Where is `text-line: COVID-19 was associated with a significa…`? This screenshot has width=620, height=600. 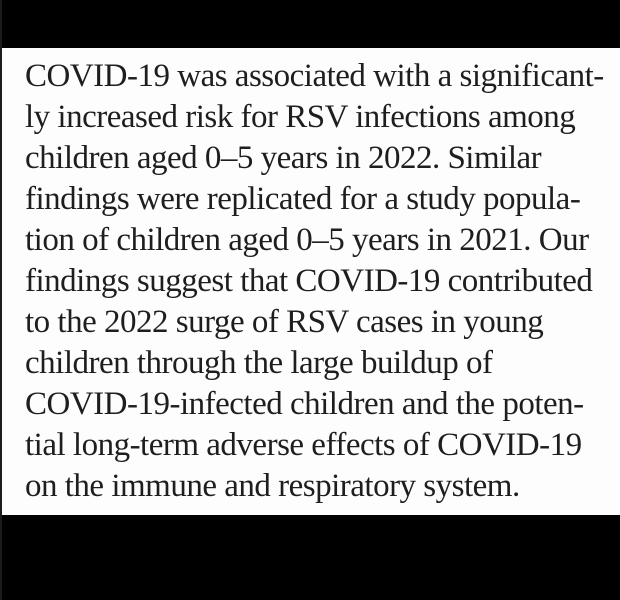
text-line: COVID-19 was associated with a significa… is located at coordinates (314, 76).